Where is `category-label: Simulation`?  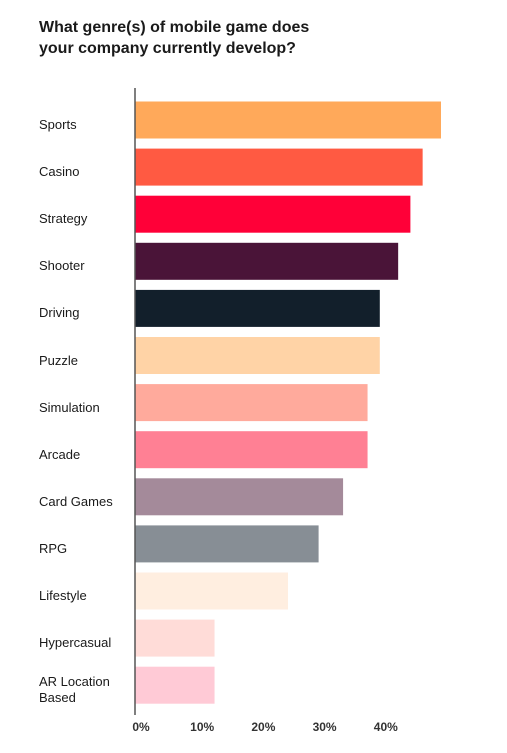 category-label: Simulation is located at coordinates (69, 407).